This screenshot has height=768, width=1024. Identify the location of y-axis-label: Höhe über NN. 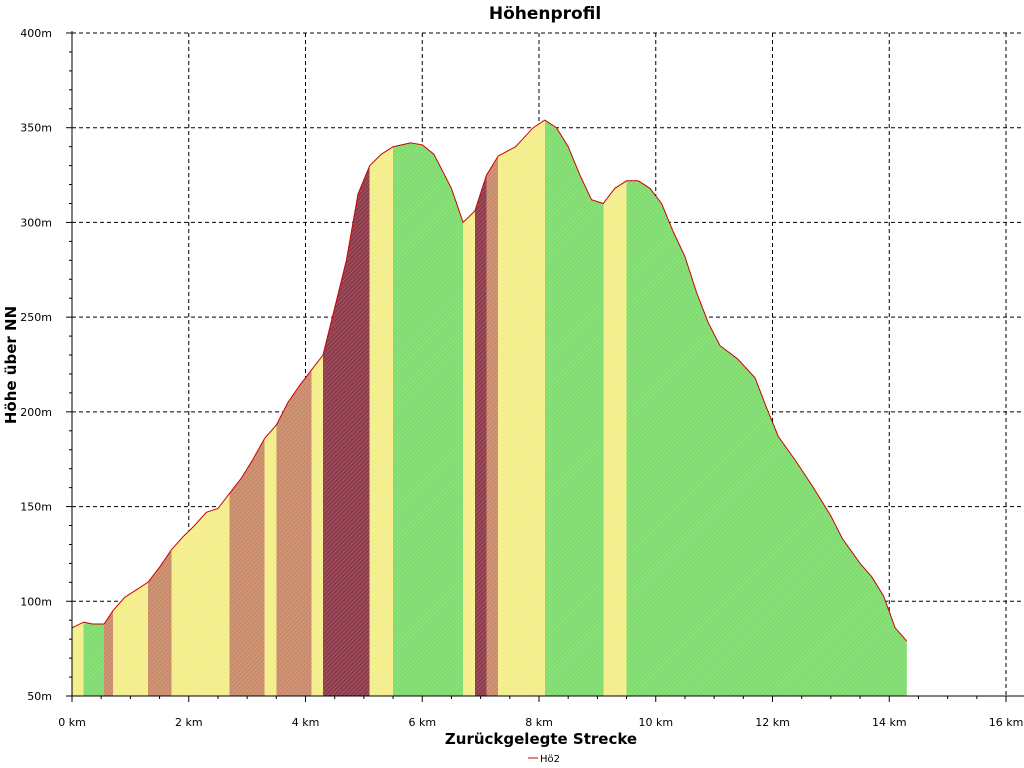
(11, 365).